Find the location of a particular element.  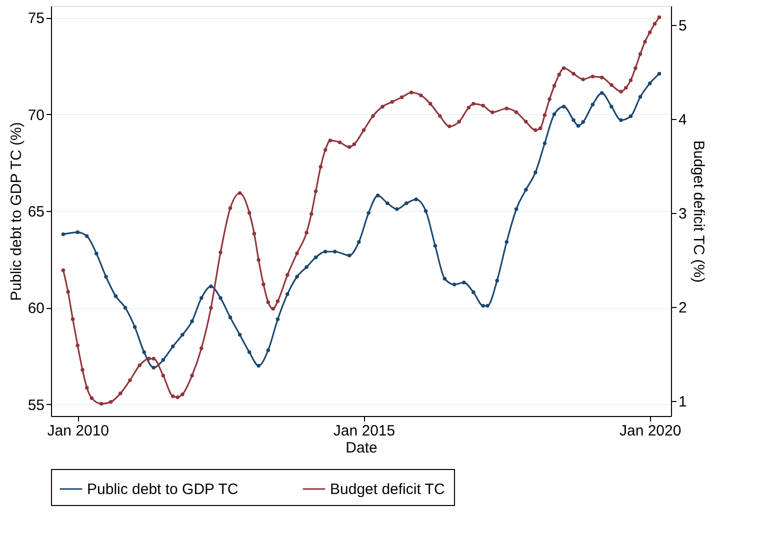

y-tick-label: 60 is located at coordinates (36, 309).